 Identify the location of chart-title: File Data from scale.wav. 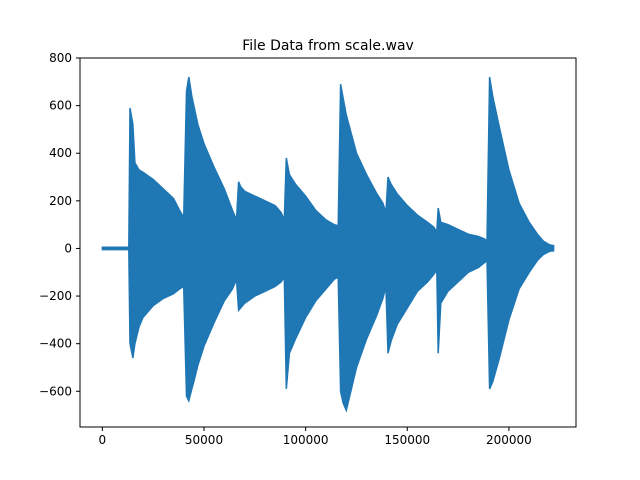
(328, 46).